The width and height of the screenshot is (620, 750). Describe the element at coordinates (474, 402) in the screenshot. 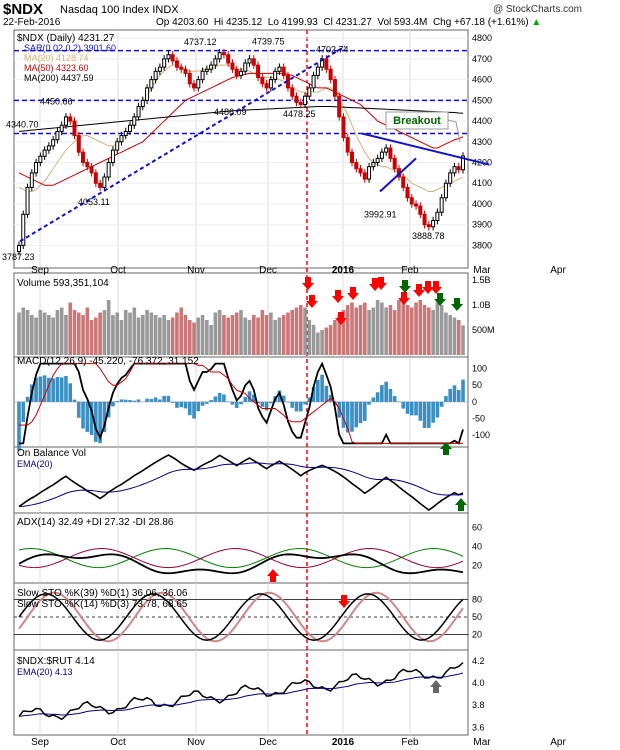

I see `macd-tick-label: 0` at that location.